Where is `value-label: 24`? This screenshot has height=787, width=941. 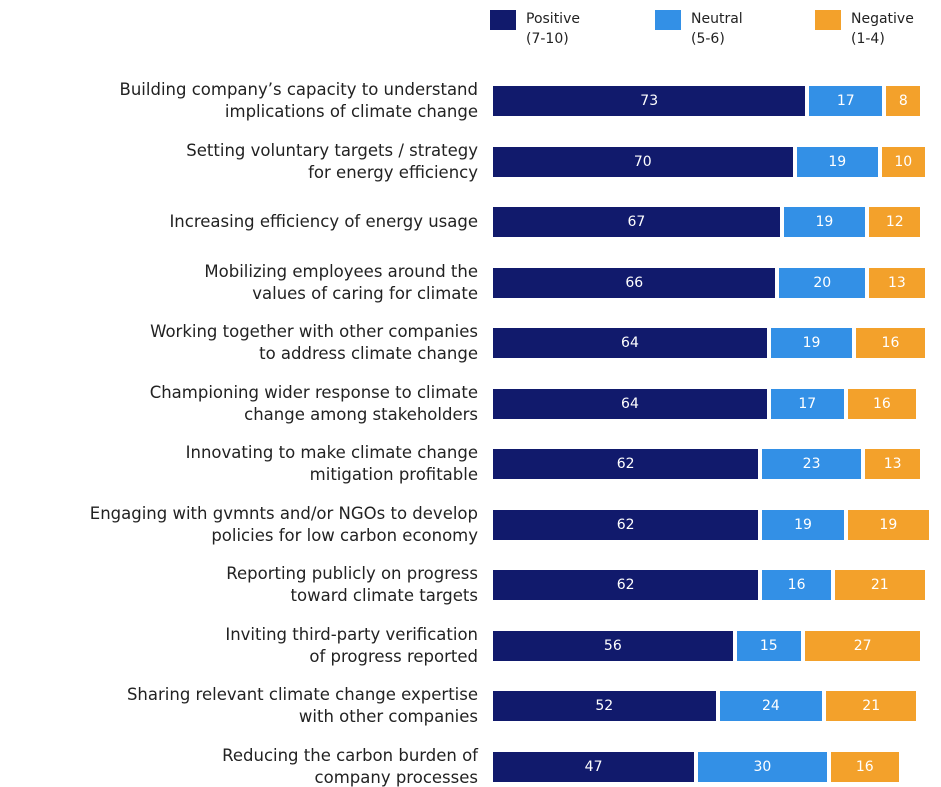 value-label: 24 is located at coordinates (770, 706).